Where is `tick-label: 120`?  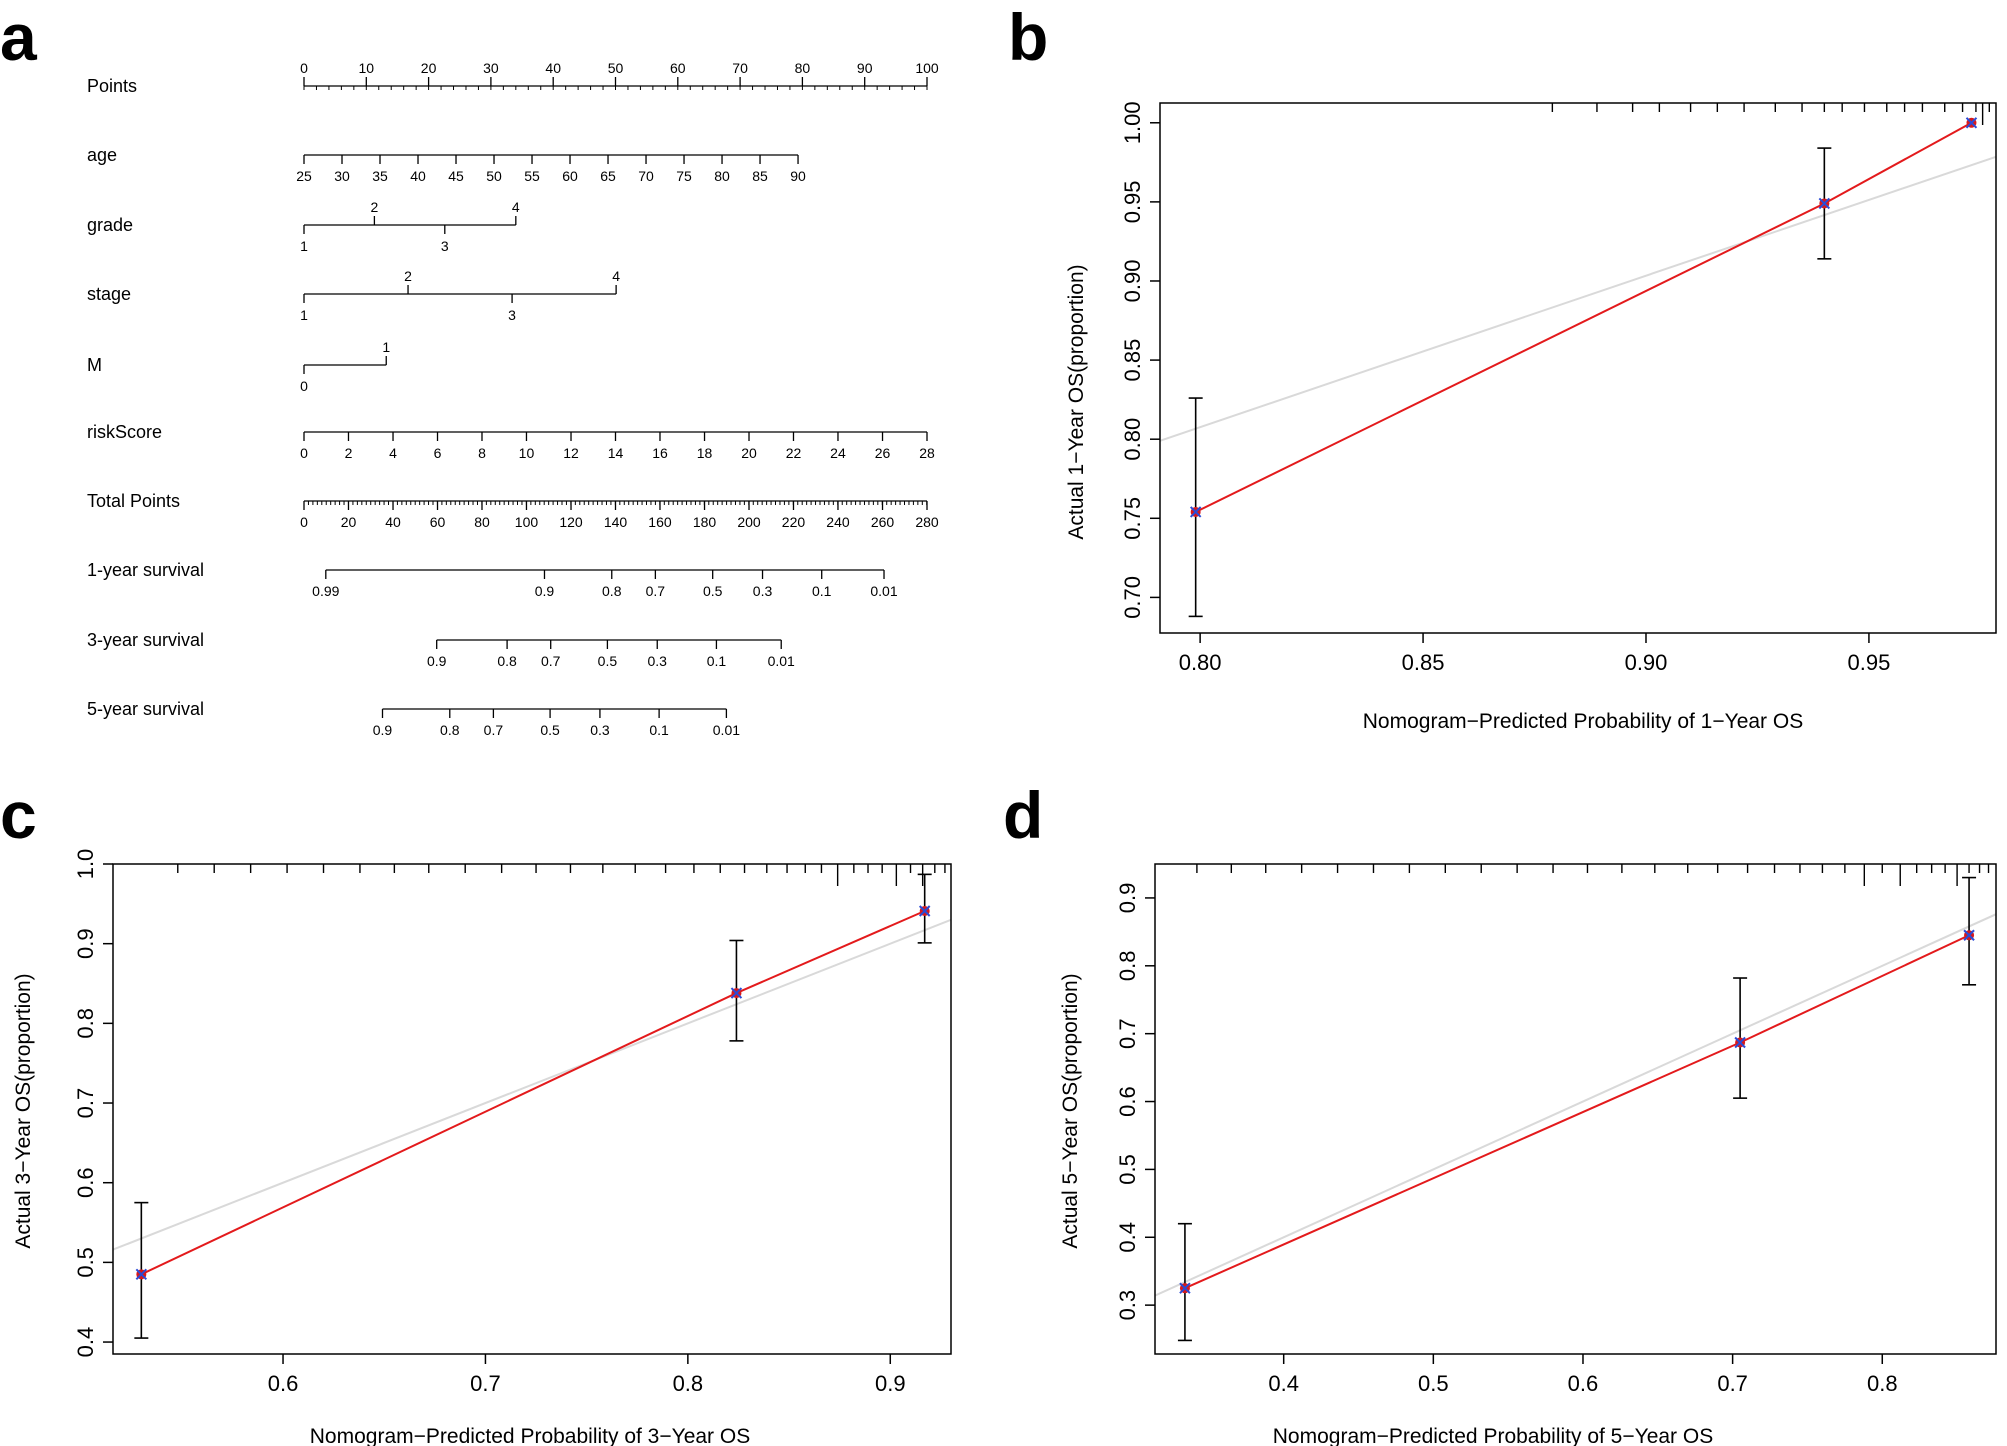 tick-label: 120 is located at coordinates (571, 522).